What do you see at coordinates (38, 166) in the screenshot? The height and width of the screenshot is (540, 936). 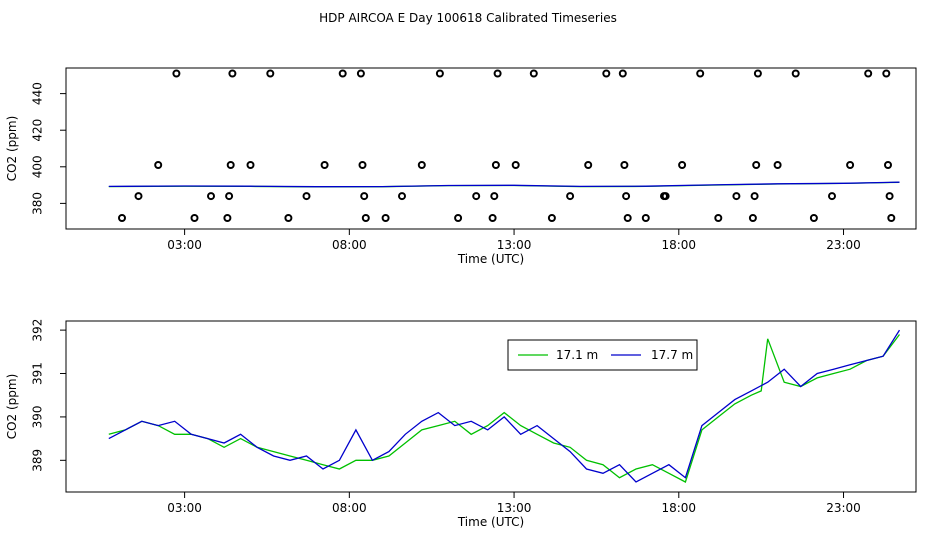 I see `y-tick-label: 400` at bounding box center [38, 166].